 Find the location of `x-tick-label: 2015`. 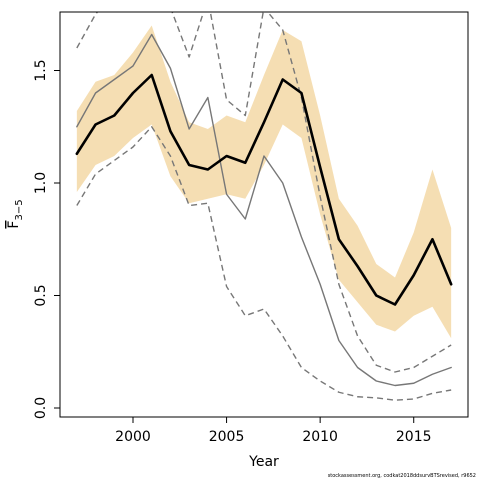

x-tick-label: 2015 is located at coordinates (414, 437).